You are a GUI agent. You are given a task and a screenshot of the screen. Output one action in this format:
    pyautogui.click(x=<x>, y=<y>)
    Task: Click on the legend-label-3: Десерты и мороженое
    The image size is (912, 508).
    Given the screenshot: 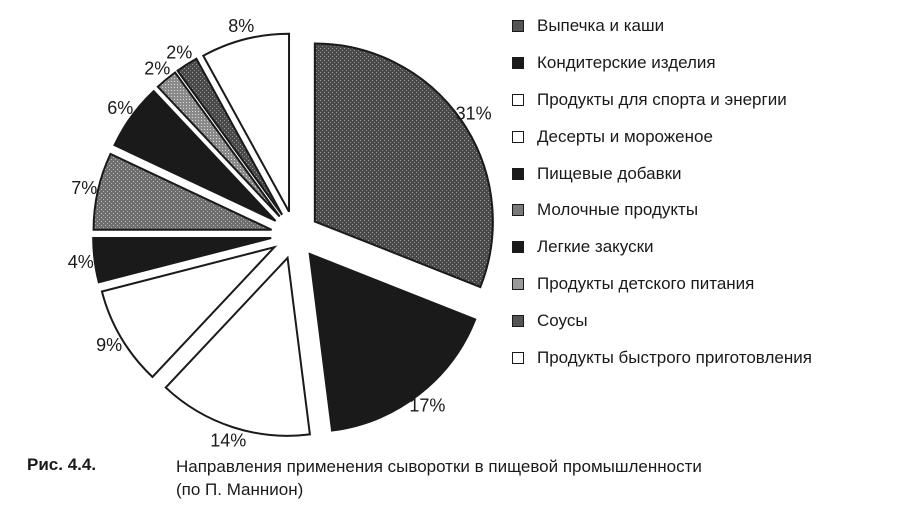 What is the action you would take?
    pyautogui.click(x=625, y=136)
    